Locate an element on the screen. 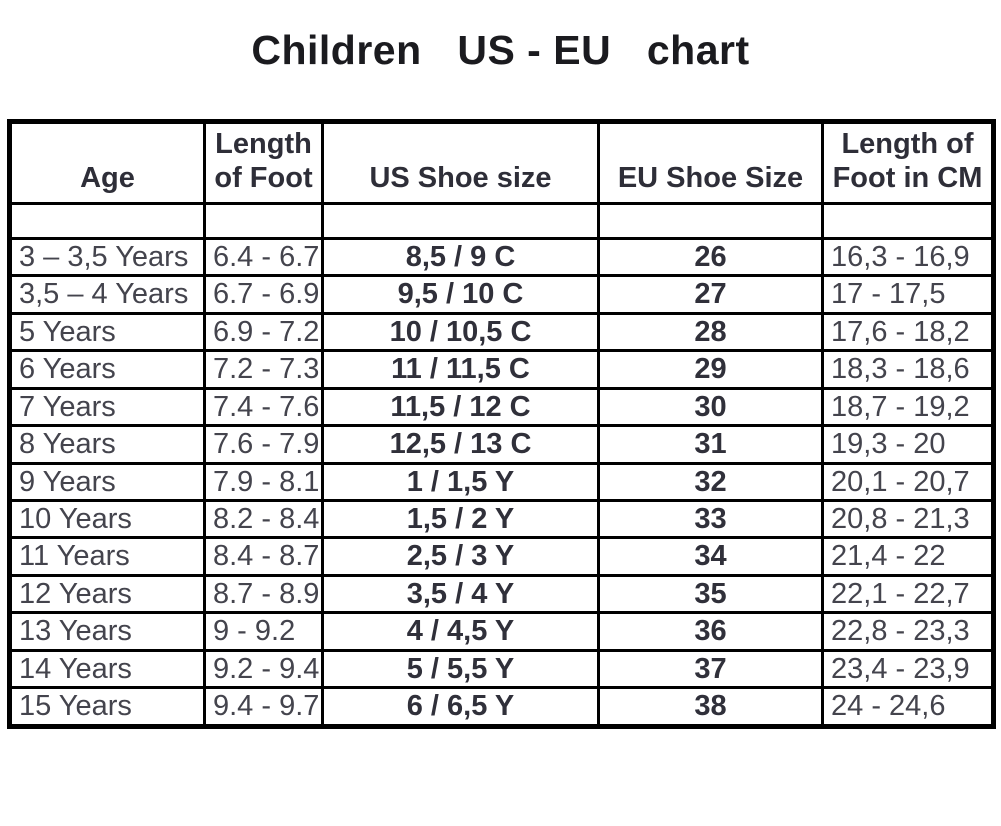  eu-size-cell: 28 is located at coordinates (710, 332).